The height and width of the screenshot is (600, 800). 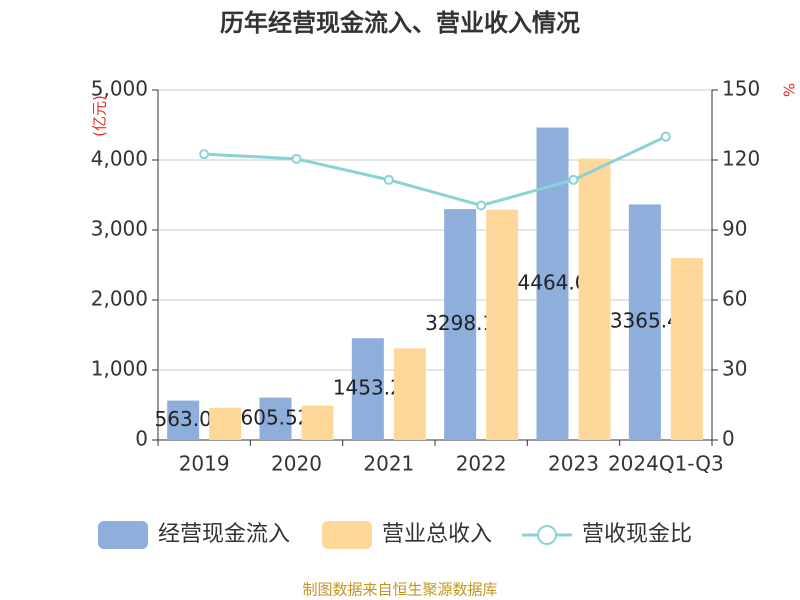 I want to click on y-unit: (亿元), so click(x=100, y=116).